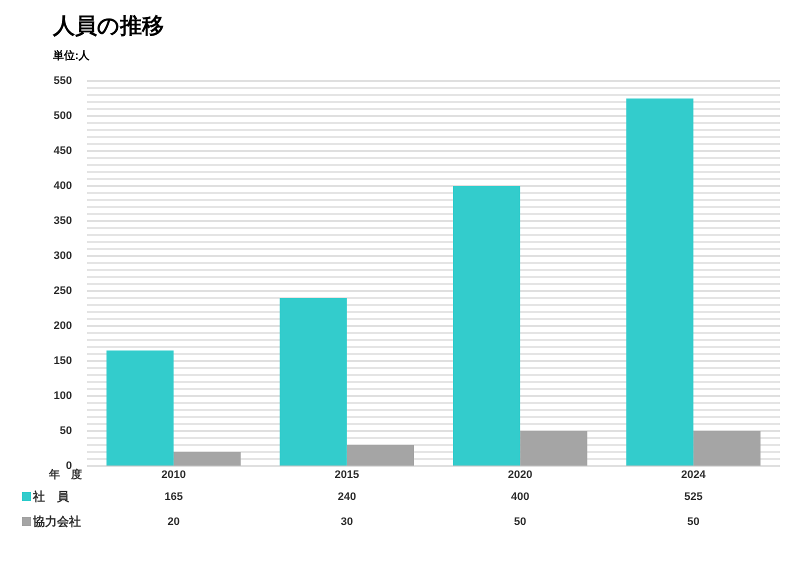  What do you see at coordinates (346, 522) in the screenshot?
I see `data-label: 30` at bounding box center [346, 522].